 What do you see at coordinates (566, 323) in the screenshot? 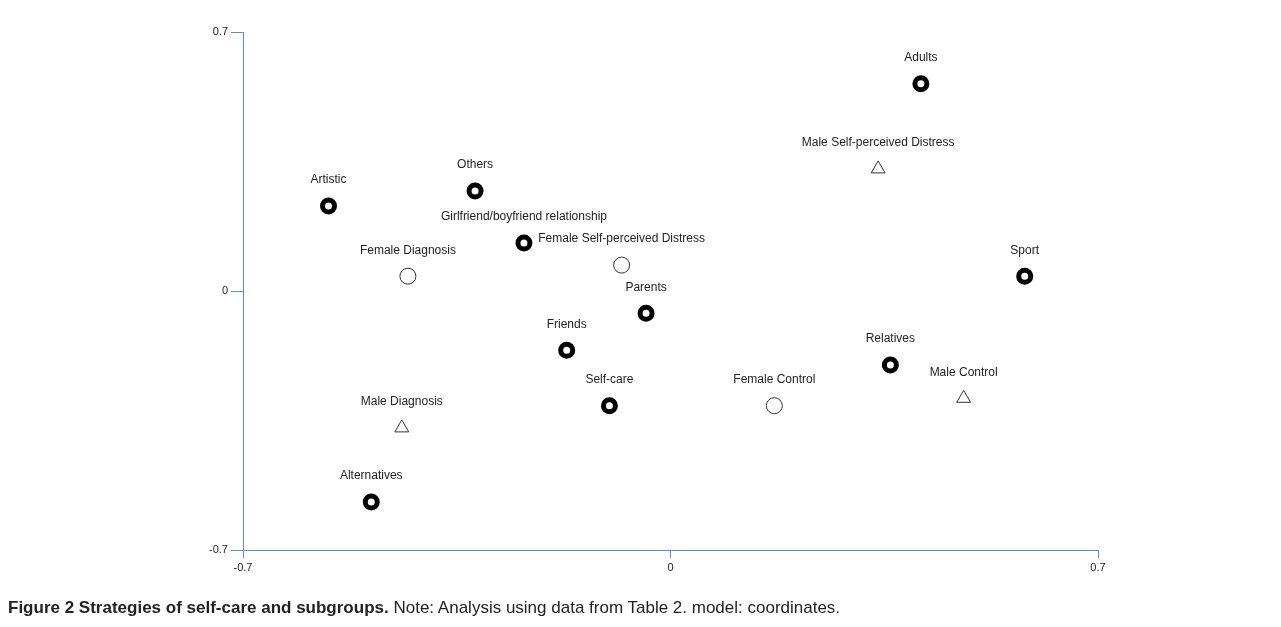
I see `annotation: Friends` at bounding box center [566, 323].